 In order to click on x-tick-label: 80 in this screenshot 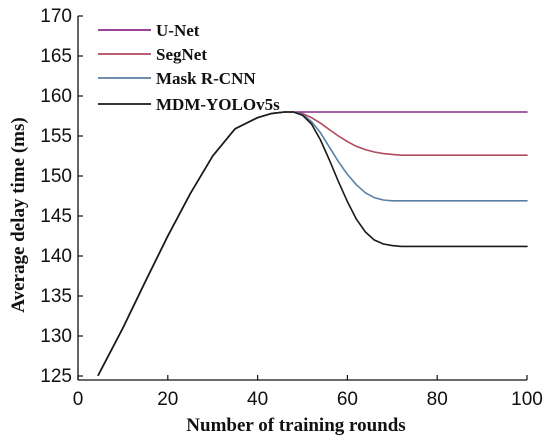, I will do `click(437, 399)`.